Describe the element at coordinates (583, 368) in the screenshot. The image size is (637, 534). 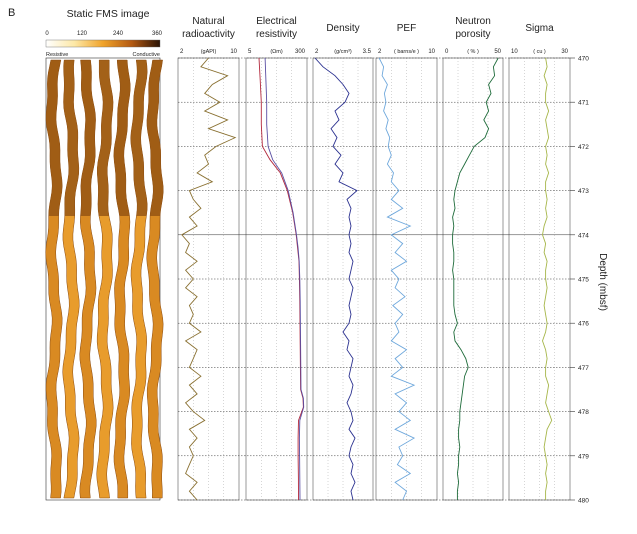
I see `depth-tick-label: 477` at that location.